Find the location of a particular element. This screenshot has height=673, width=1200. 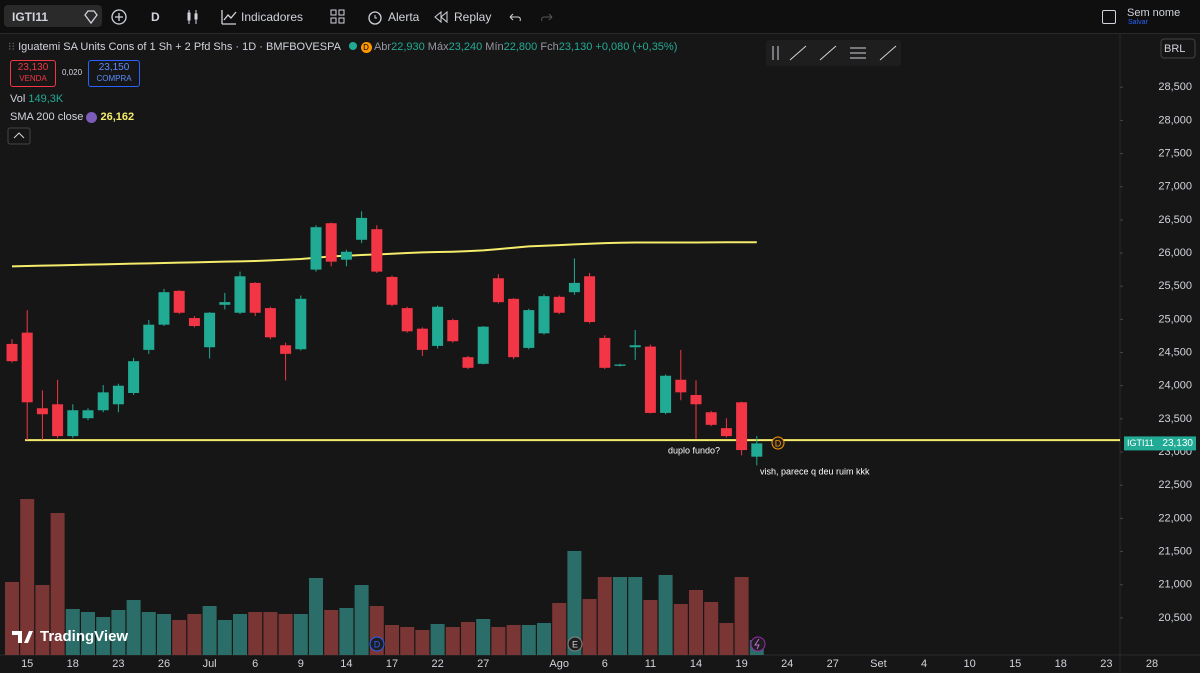

y-tick-label: 20,500 is located at coordinates (1175, 618).